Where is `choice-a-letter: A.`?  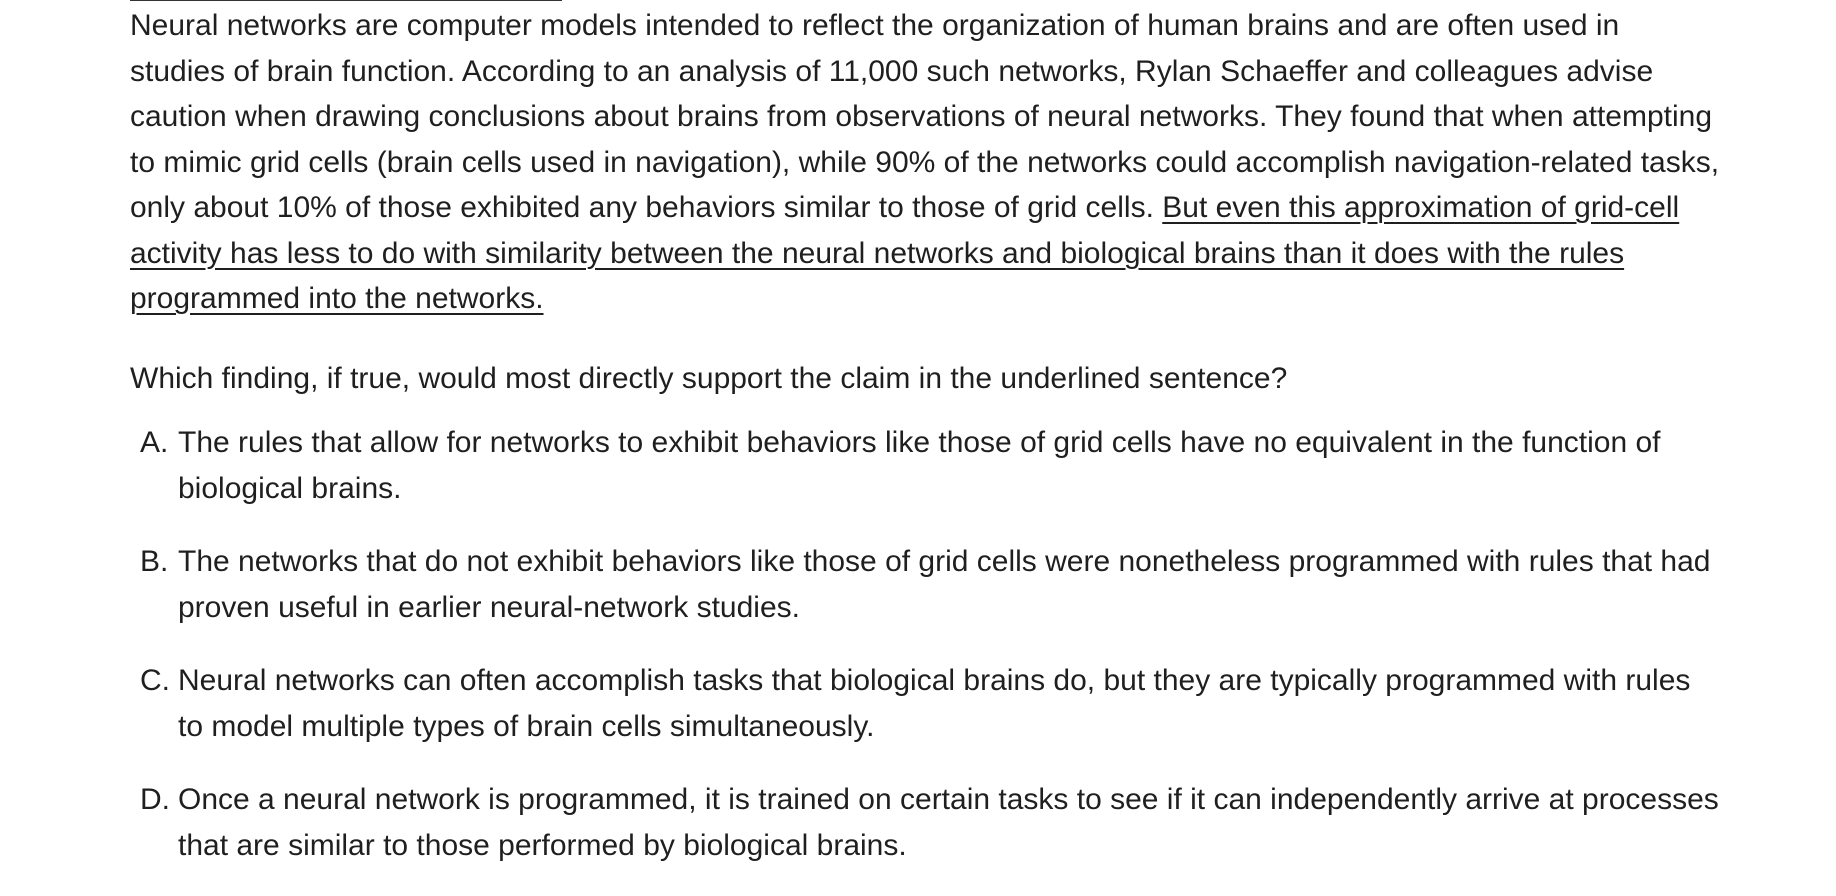 choice-a-letter: A. is located at coordinates (154, 442).